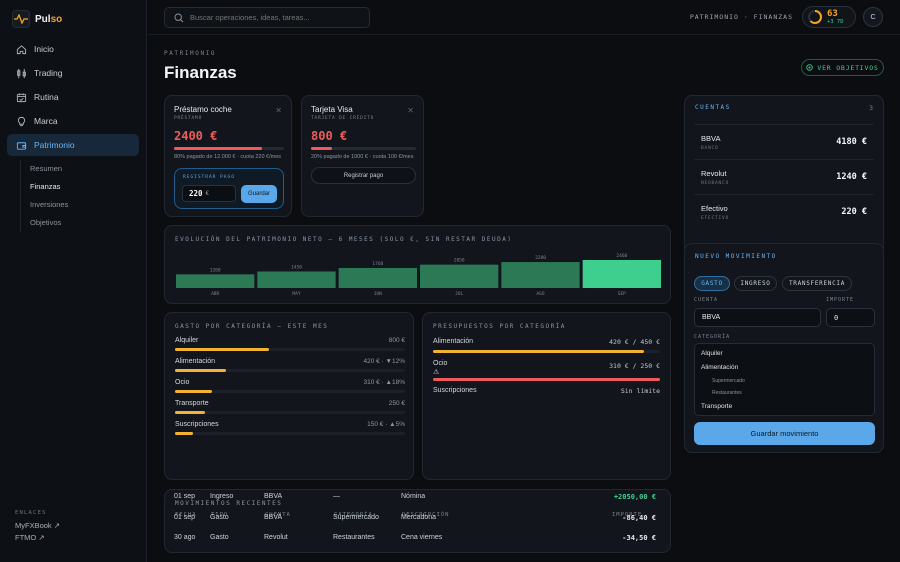  I want to click on avatar: C, so click(873, 17).